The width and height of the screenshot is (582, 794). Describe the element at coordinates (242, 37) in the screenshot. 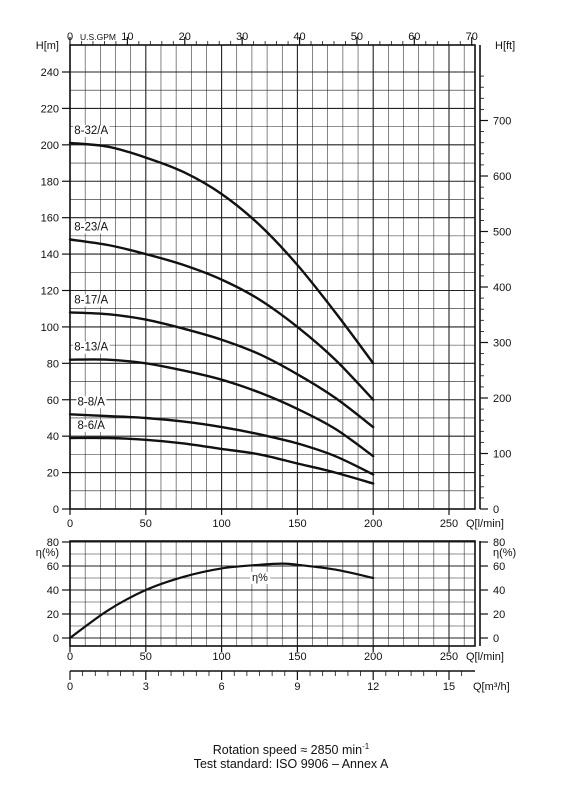

I see `gpm-tick-label: 30` at that location.